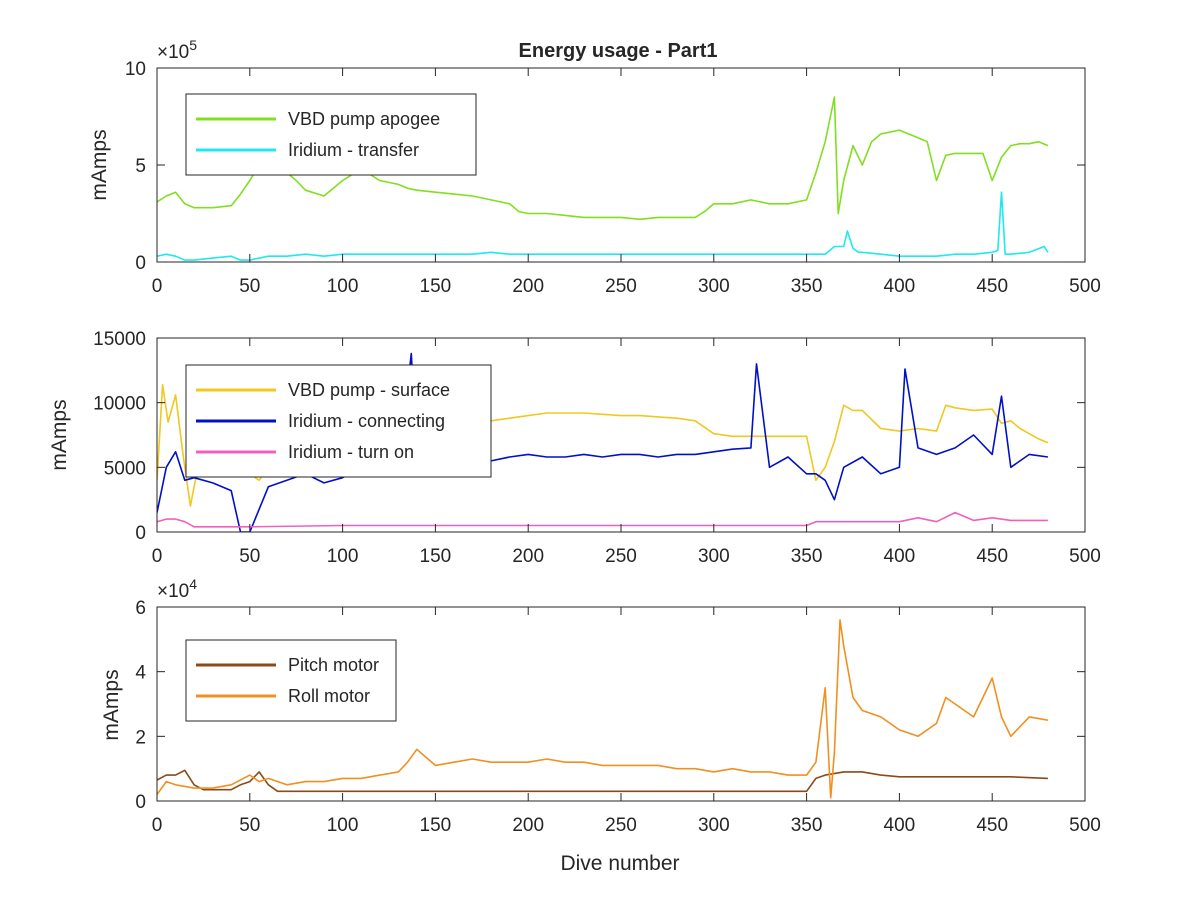  I want to click on panel-bottom-plot-area, so click(603, 709).